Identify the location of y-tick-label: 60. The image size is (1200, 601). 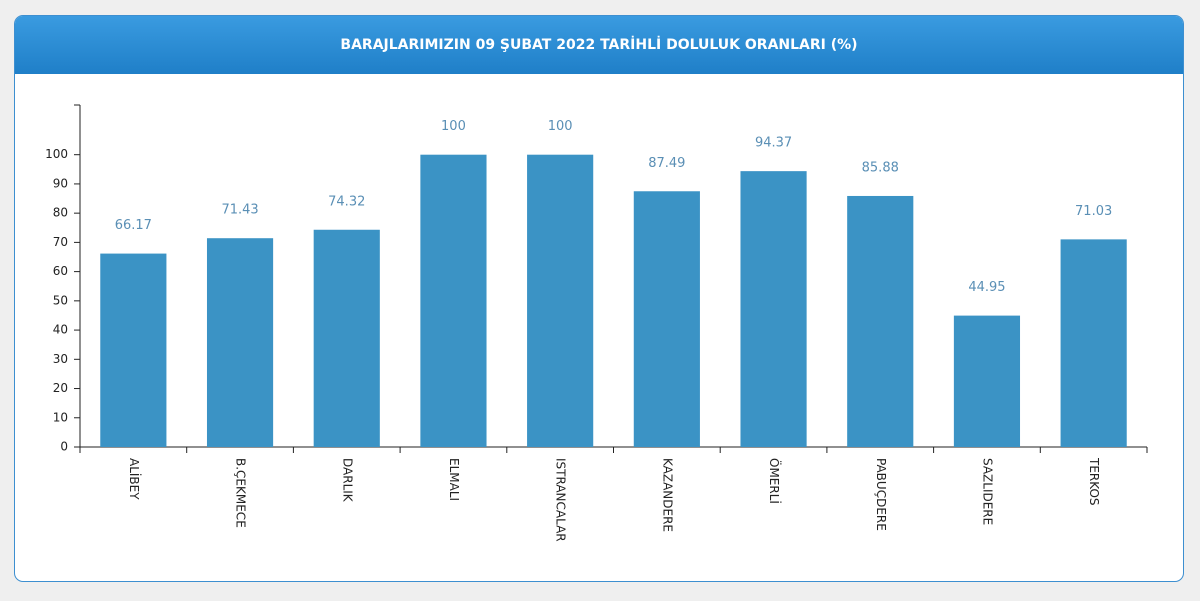
(60, 271).